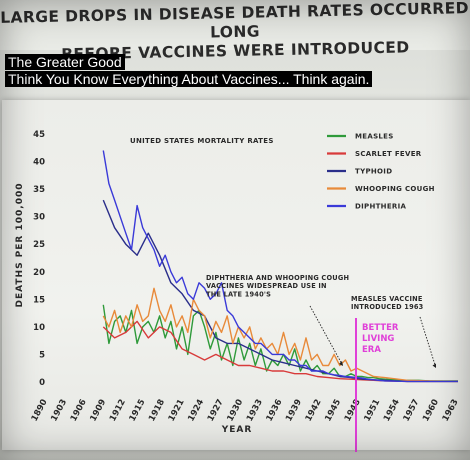  I want to click on x-tick-label: 1939, so click(294, 411).